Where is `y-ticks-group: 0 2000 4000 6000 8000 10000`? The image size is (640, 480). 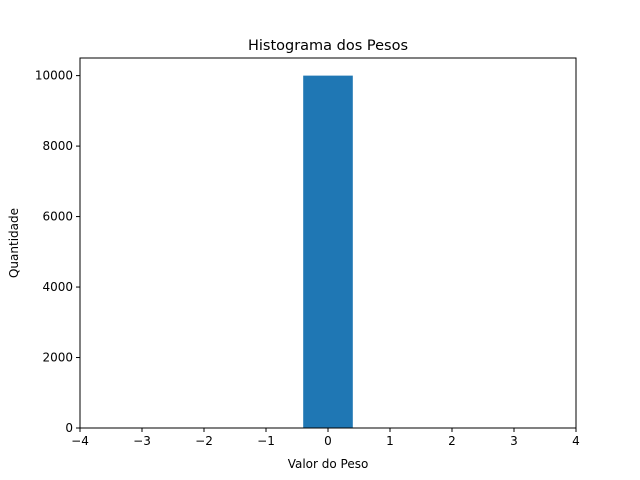 y-ticks-group: 0 2000 4000 6000 8000 10000 is located at coordinates (57, 252).